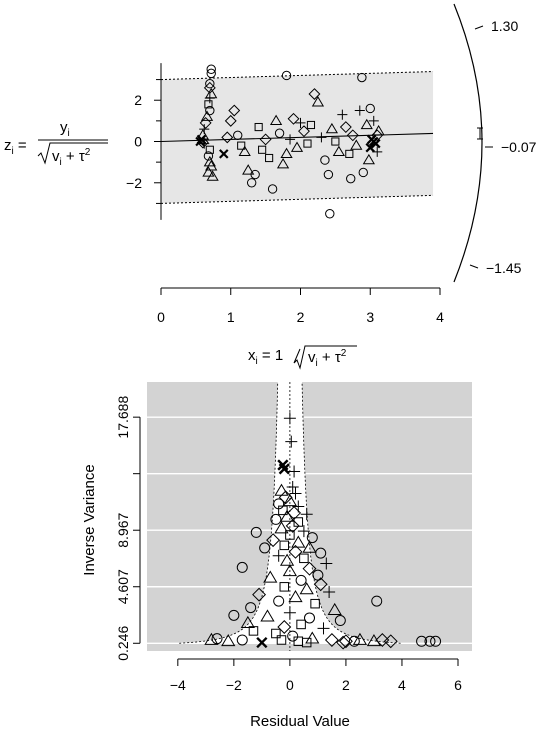 The height and width of the screenshot is (734, 550). What do you see at coordinates (504, 26) in the screenshot?
I see `arc-tick-label: 1.30` at bounding box center [504, 26].